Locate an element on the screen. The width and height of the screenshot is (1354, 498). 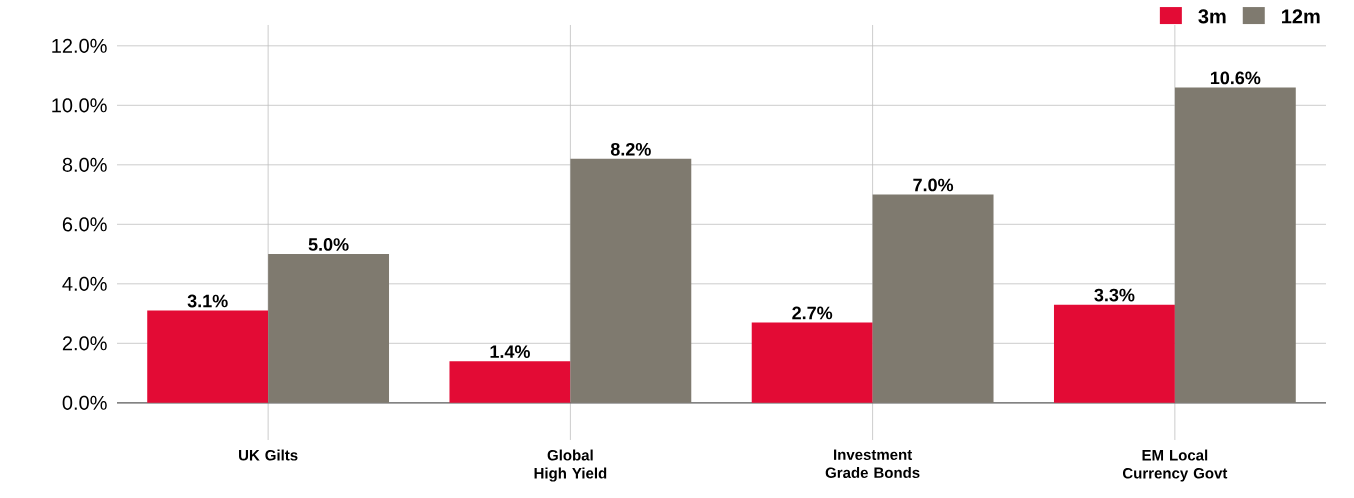
y-tick-label: 4.0% is located at coordinates (84, 283).